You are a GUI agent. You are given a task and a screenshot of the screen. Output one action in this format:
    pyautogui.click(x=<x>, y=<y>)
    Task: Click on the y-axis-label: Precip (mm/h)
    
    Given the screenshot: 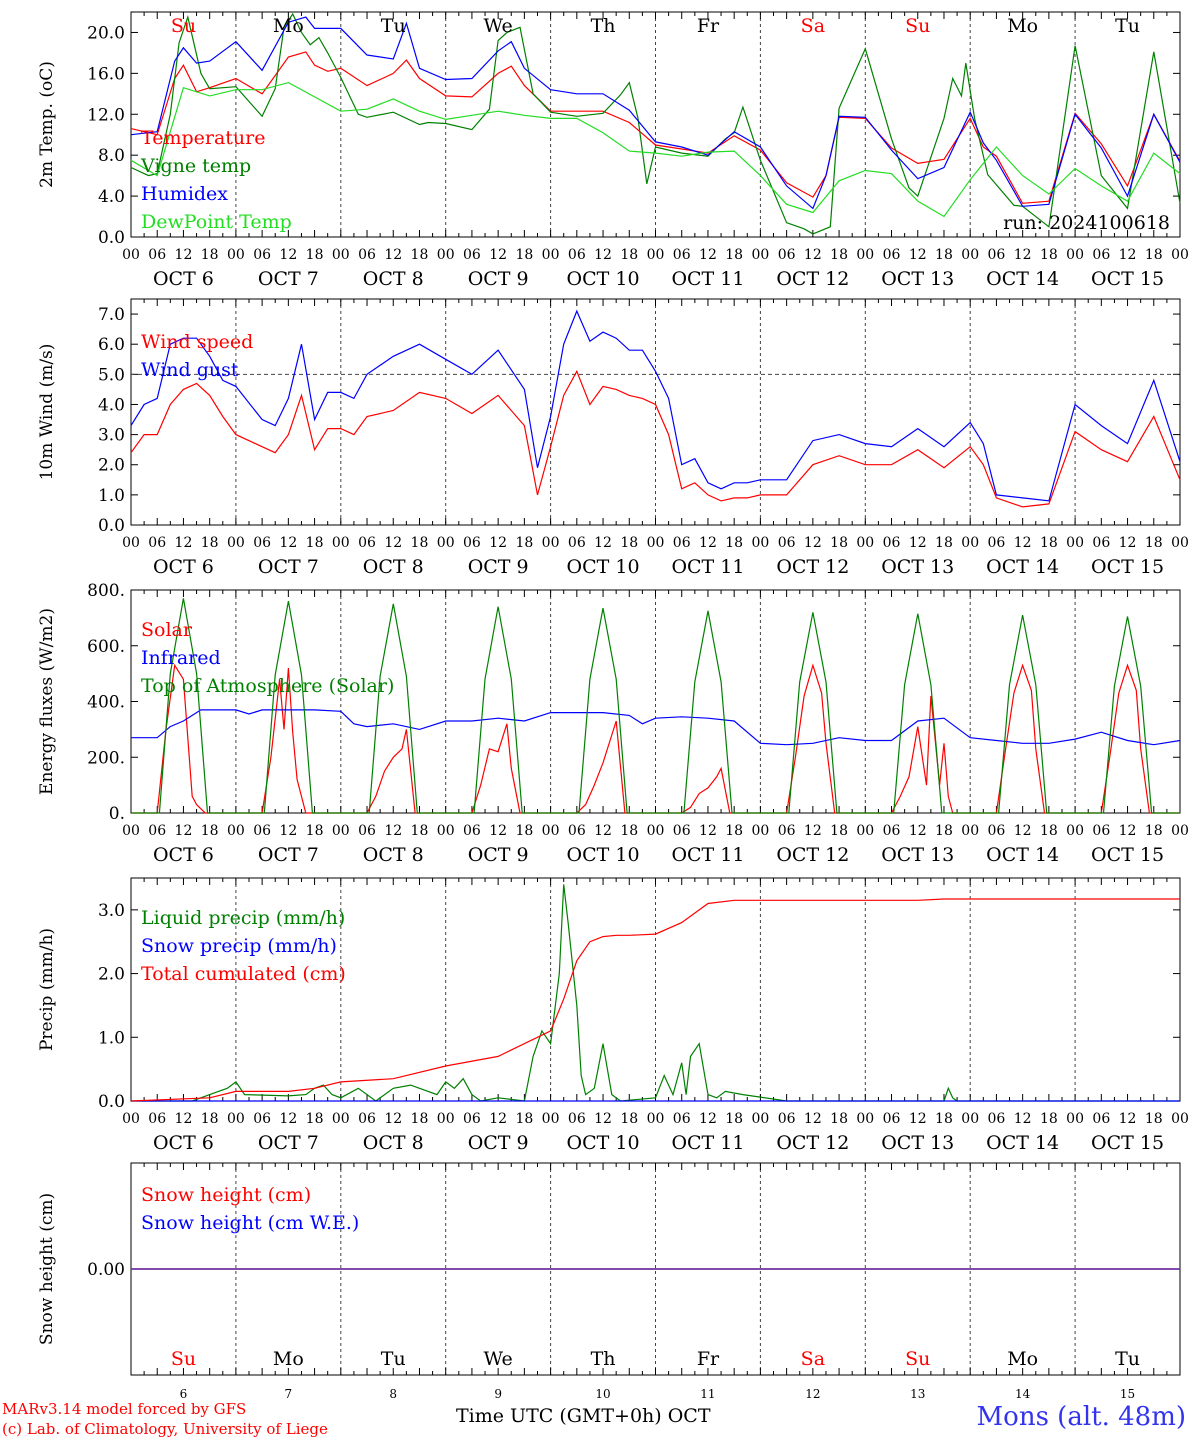 What is the action you would take?
    pyautogui.click(x=47, y=989)
    